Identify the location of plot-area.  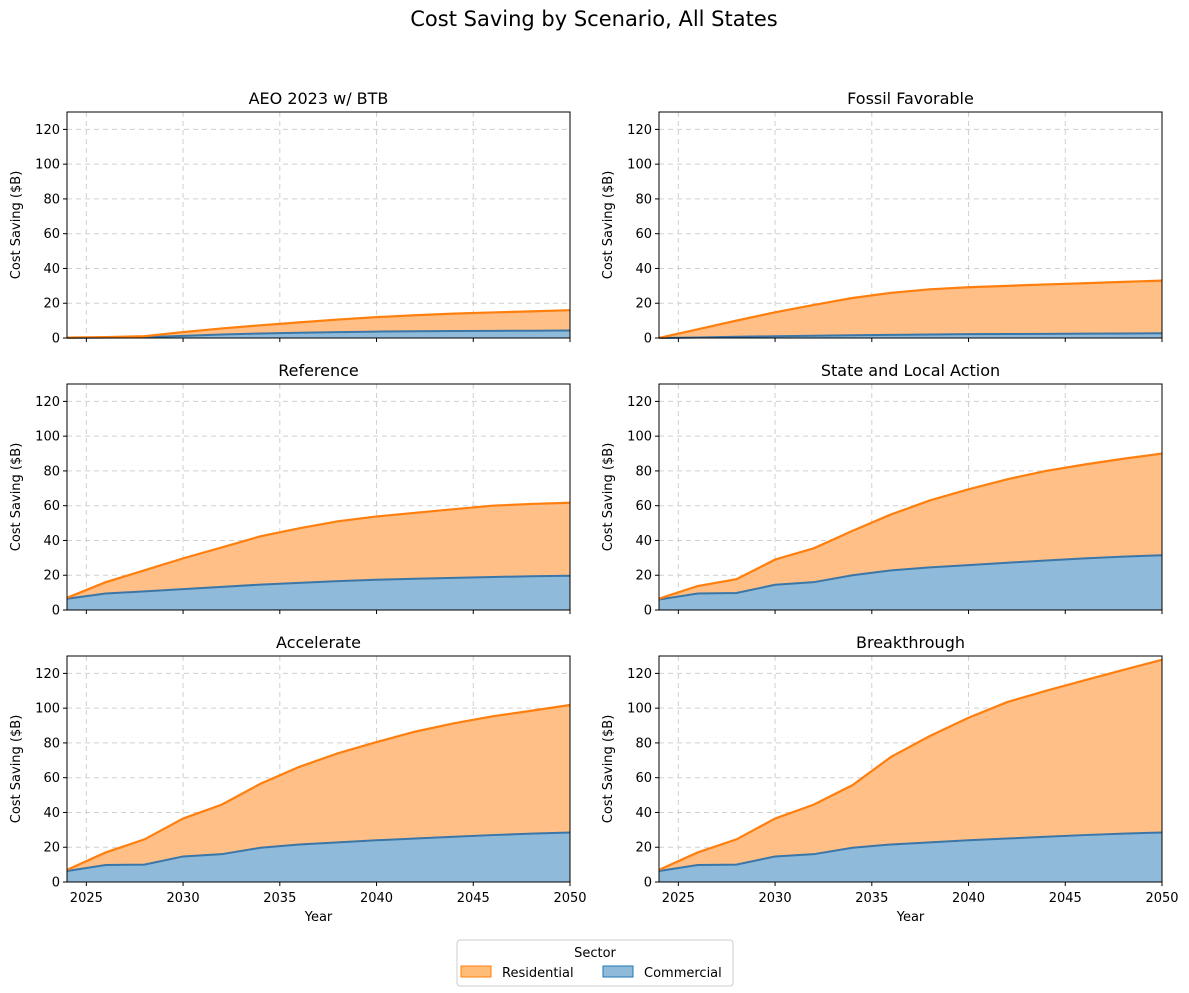
(318, 225).